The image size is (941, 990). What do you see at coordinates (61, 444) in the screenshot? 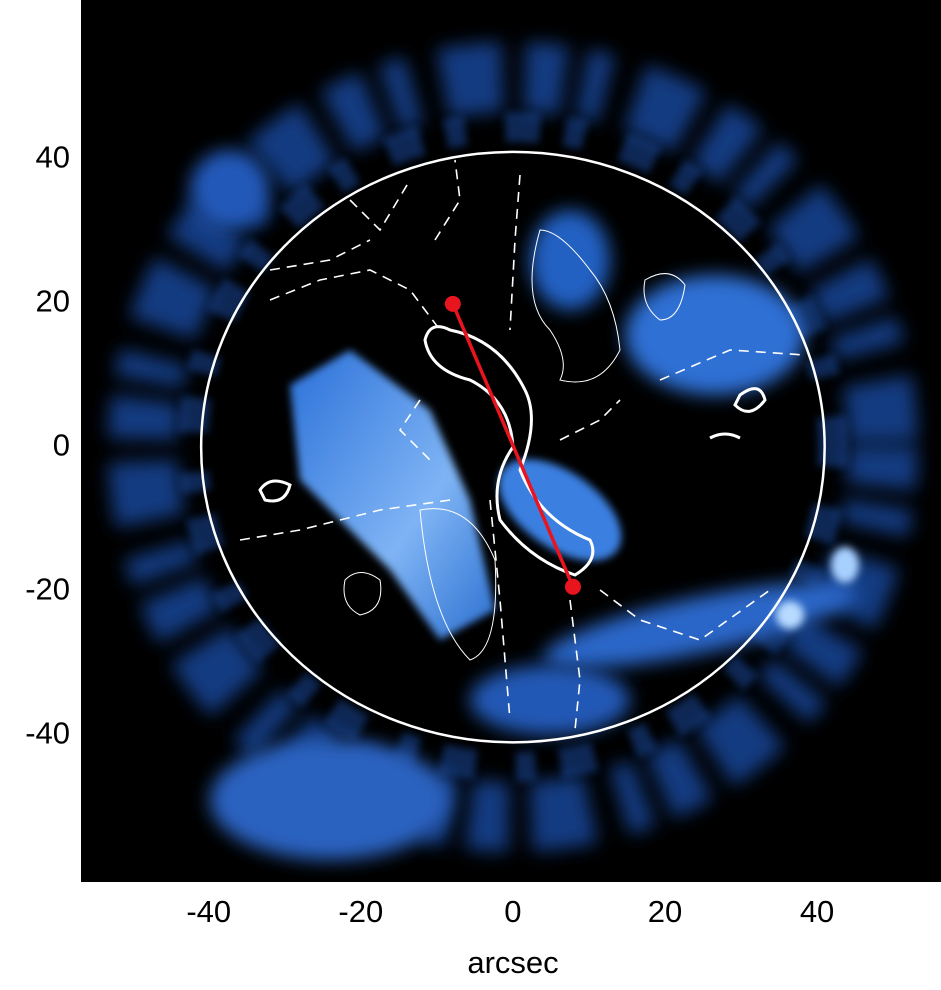
I see `y-tick-label: 0` at bounding box center [61, 444].